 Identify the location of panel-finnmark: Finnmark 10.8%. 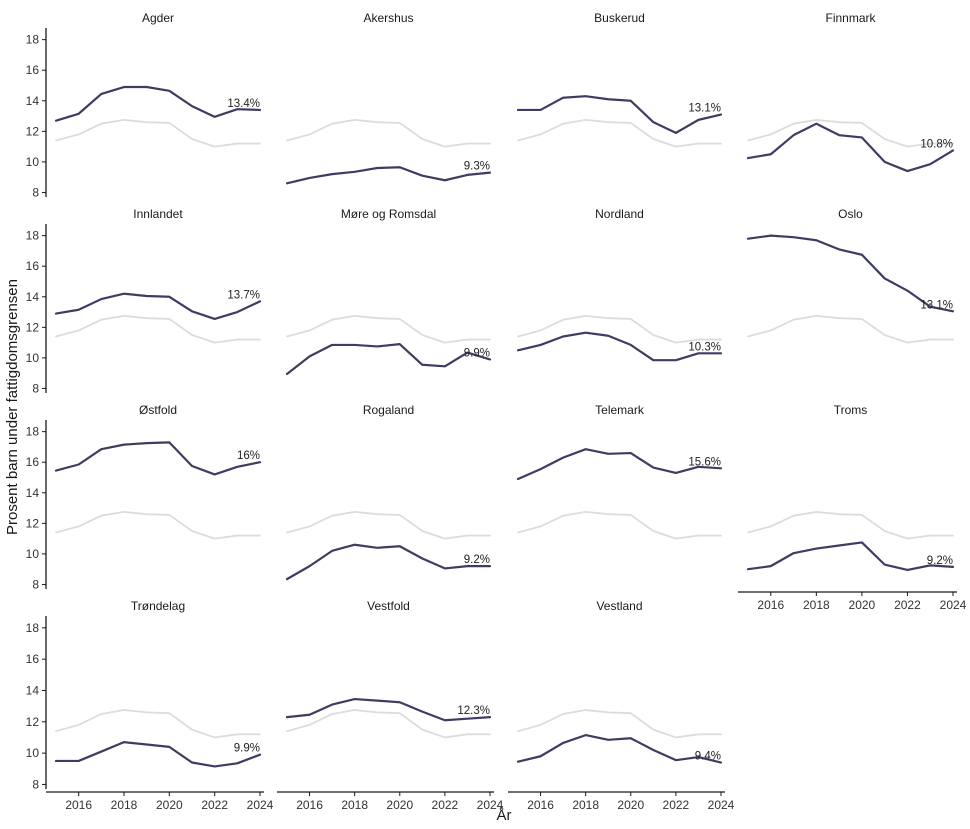
(850, 92).